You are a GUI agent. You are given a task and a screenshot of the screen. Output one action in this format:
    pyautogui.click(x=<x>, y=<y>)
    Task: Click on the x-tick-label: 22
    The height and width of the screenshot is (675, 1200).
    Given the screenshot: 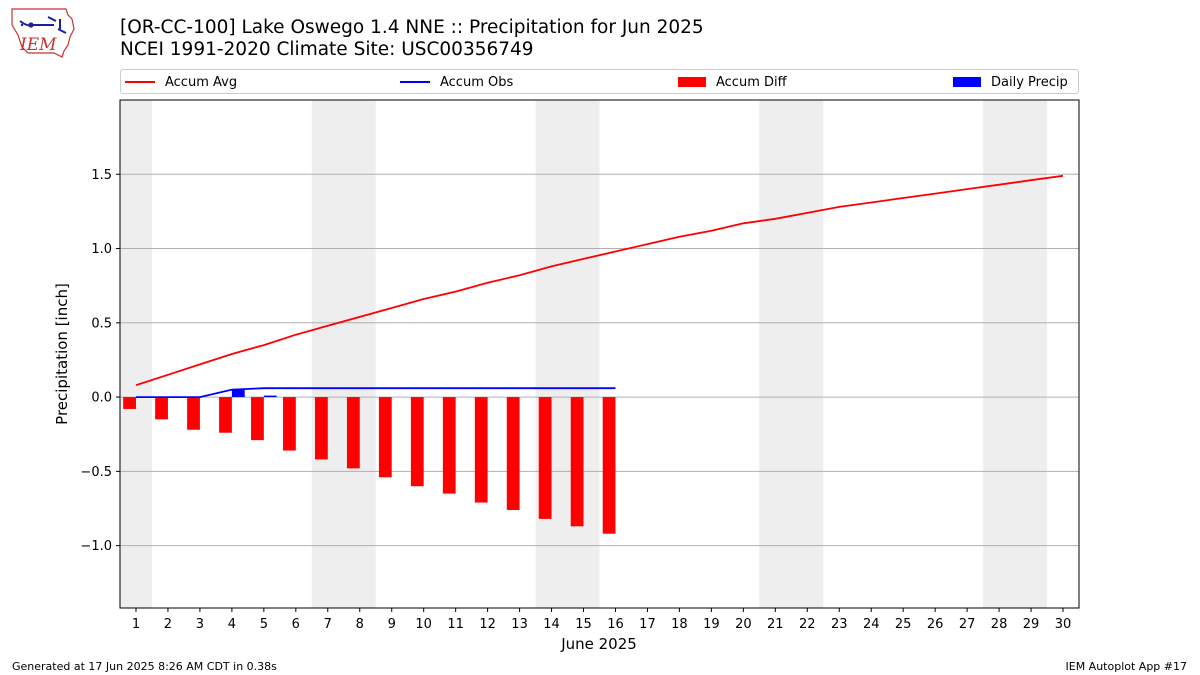 What is the action you would take?
    pyautogui.click(x=807, y=624)
    